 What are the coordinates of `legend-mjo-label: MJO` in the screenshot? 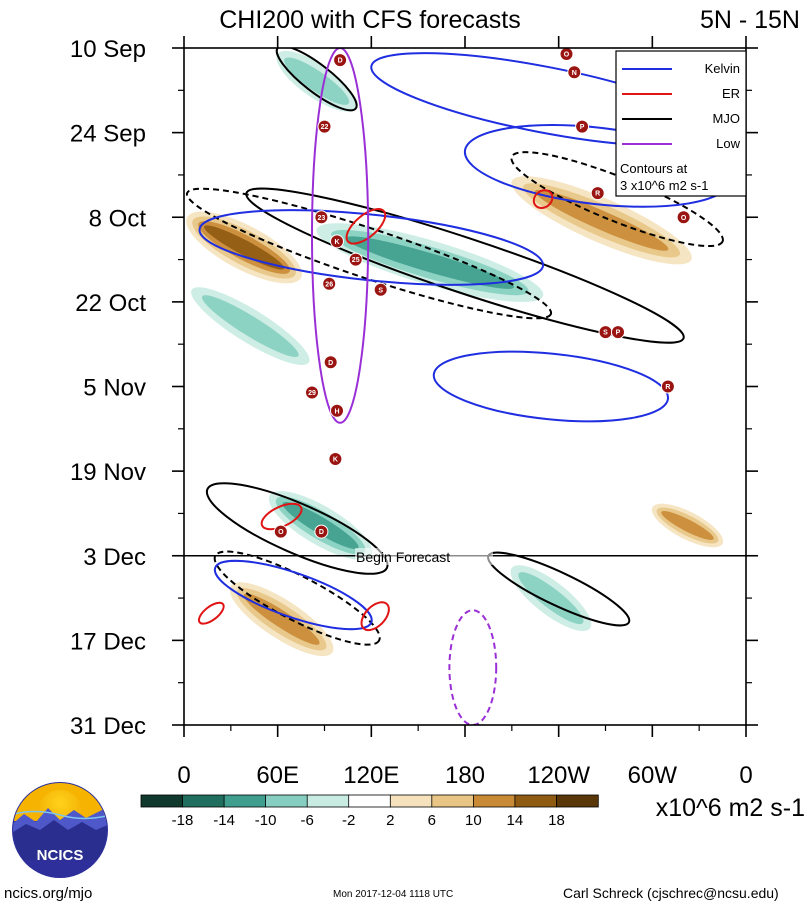 It's located at (726, 118).